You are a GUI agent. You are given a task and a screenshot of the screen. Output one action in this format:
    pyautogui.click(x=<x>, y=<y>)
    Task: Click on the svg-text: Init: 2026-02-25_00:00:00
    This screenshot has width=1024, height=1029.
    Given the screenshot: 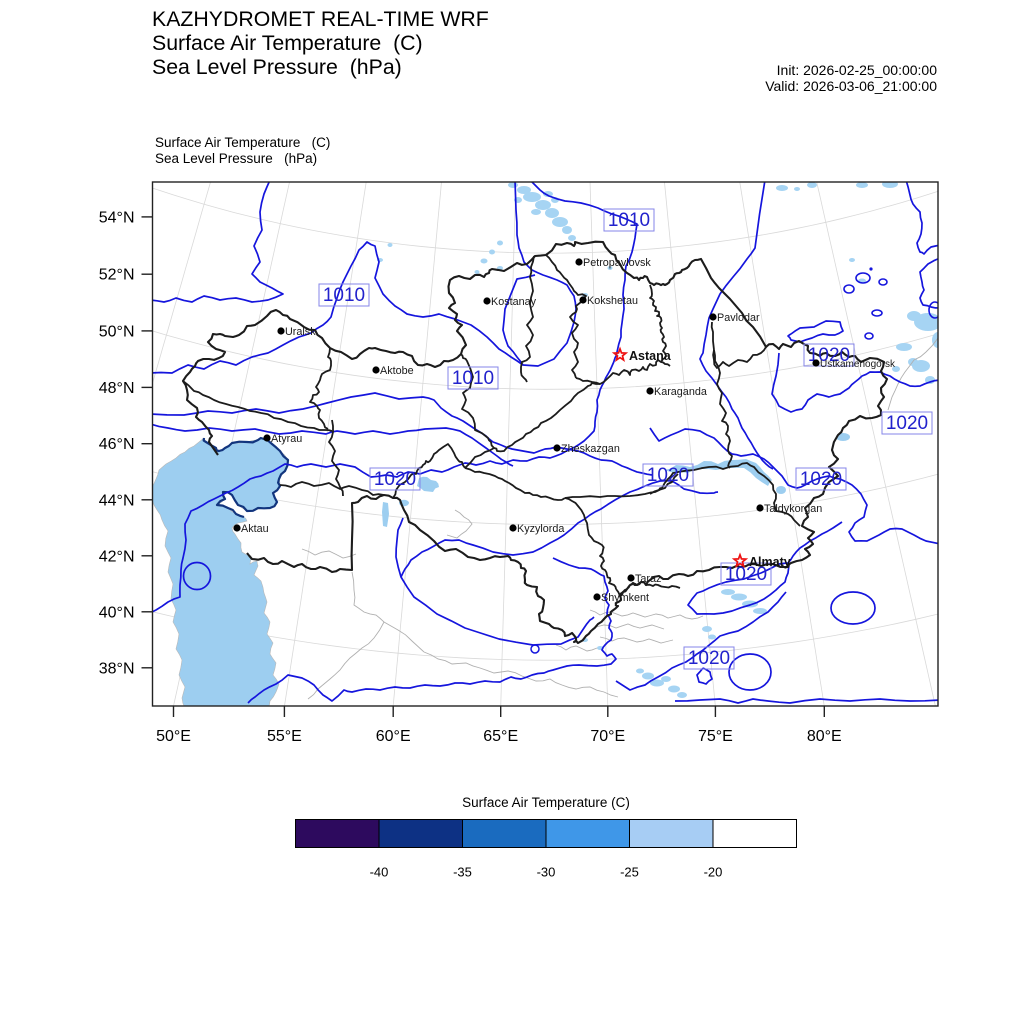 What is the action you would take?
    pyautogui.click(x=857, y=70)
    